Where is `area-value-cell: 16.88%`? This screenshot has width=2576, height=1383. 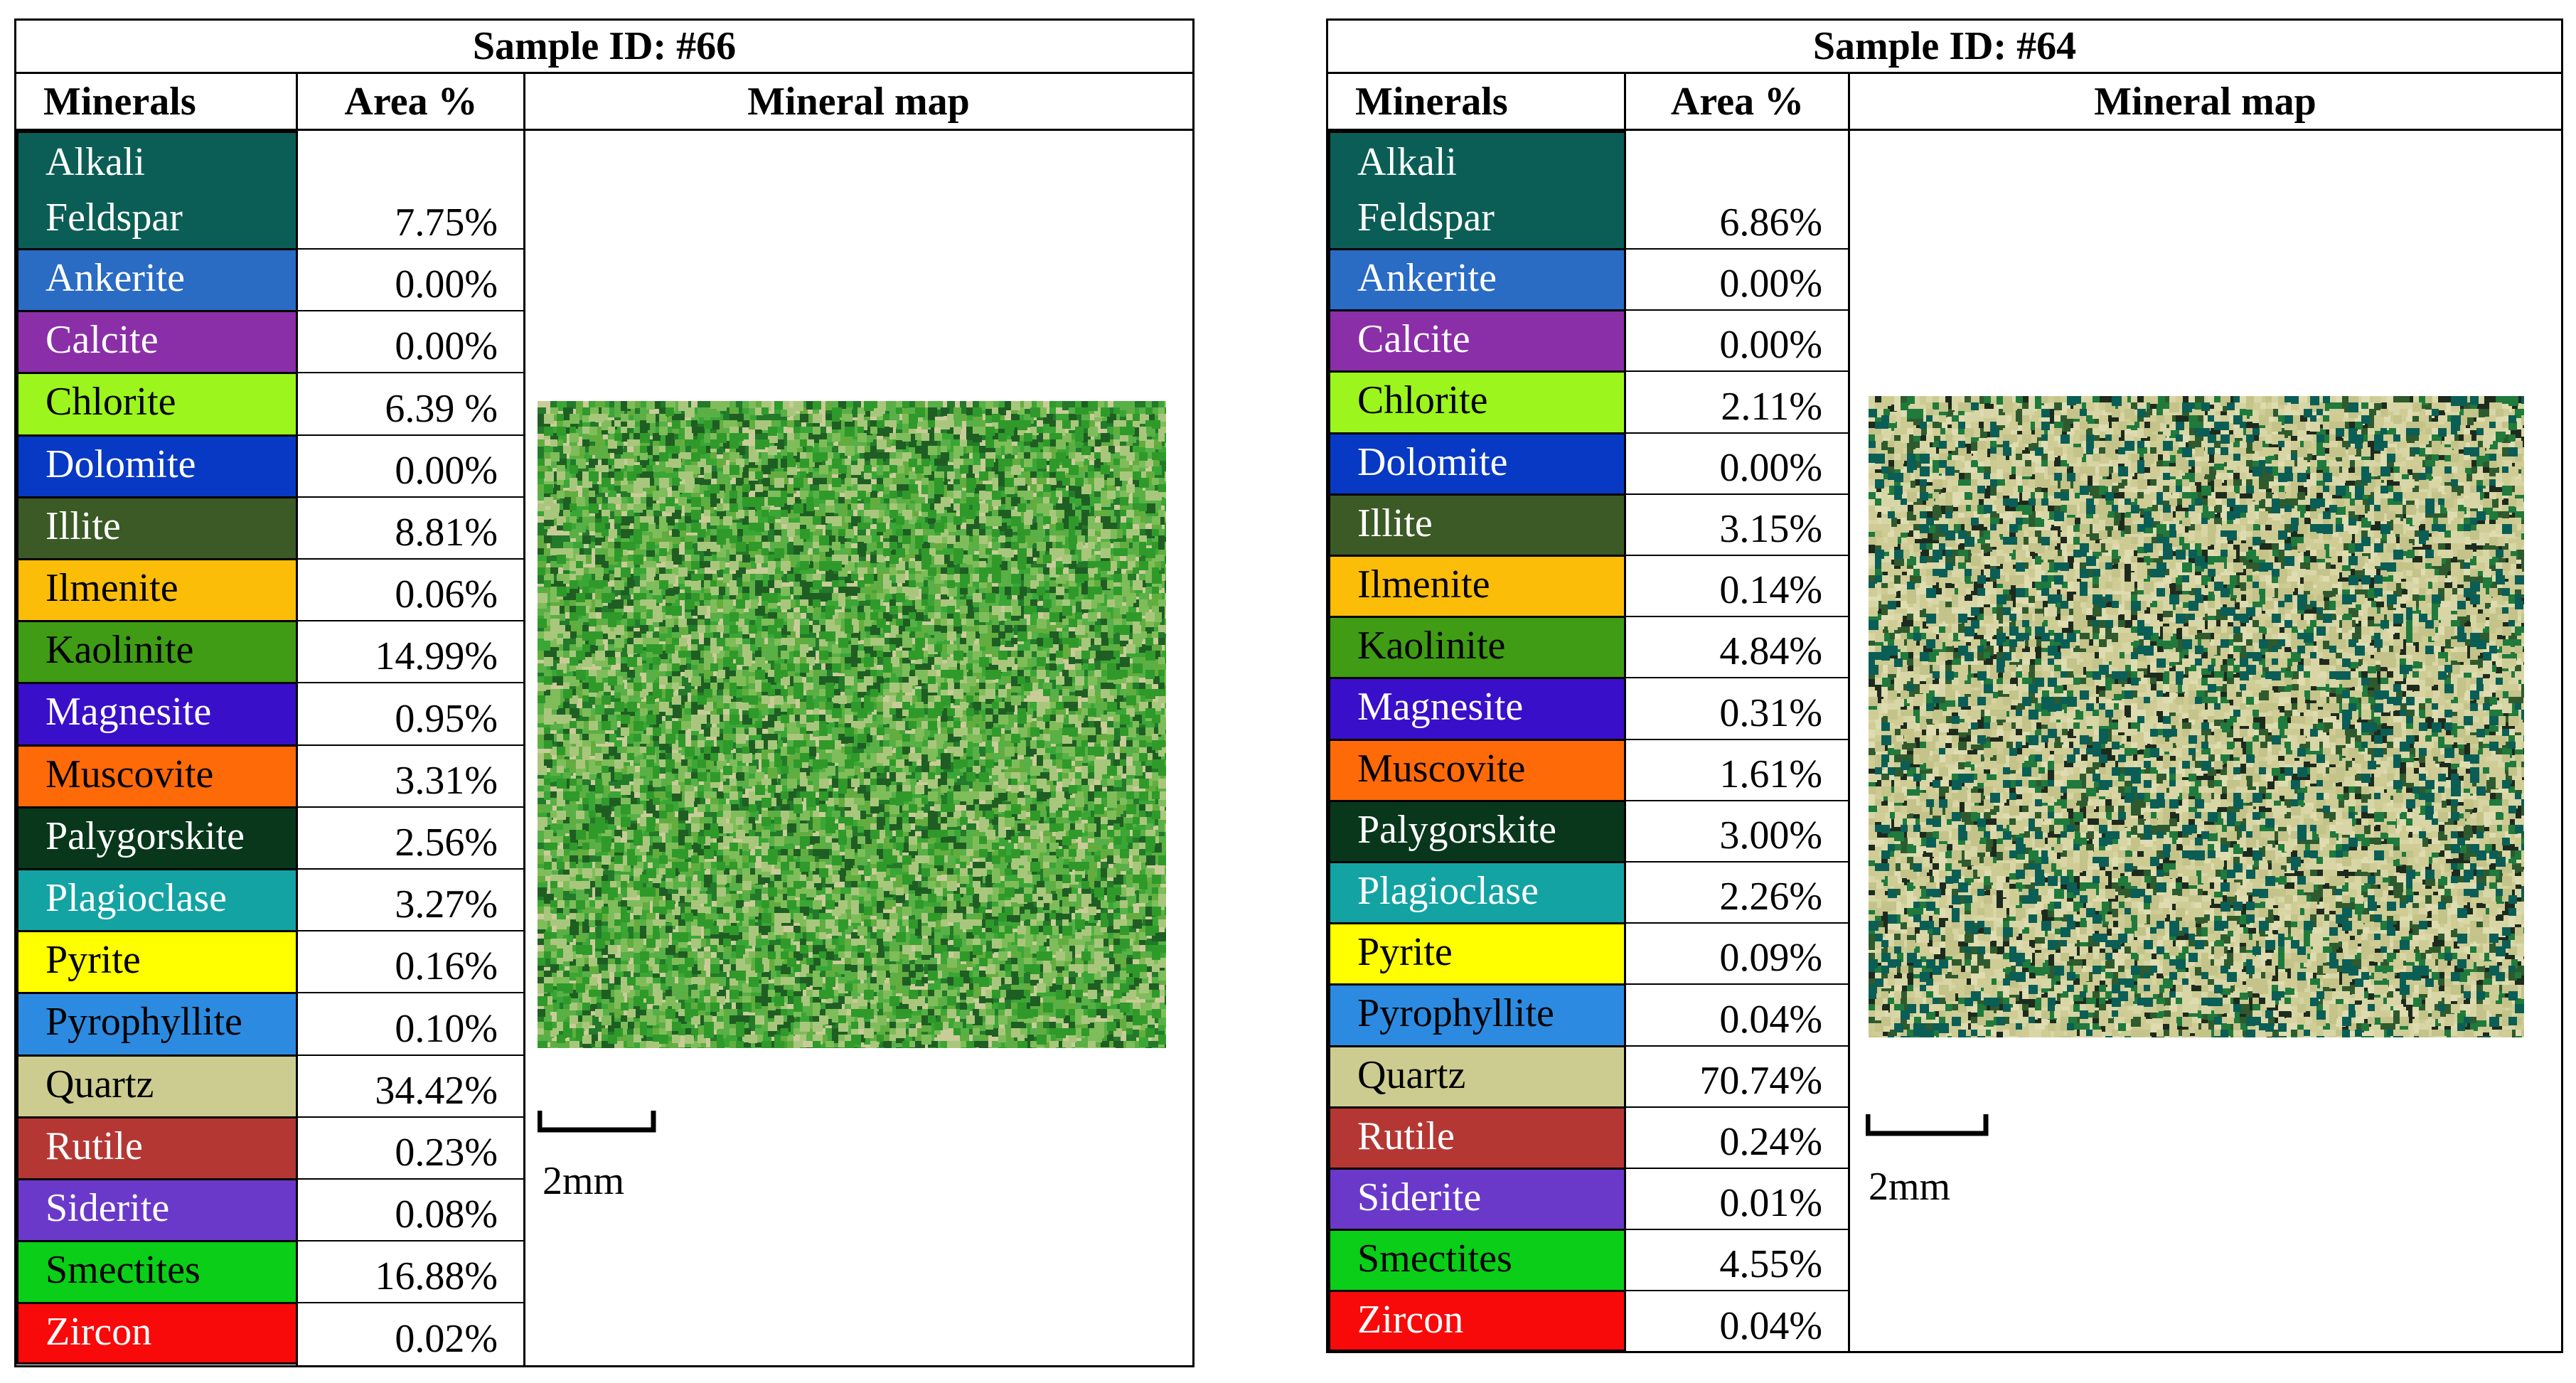
area-value-cell: 16.88% is located at coordinates (411, 1271).